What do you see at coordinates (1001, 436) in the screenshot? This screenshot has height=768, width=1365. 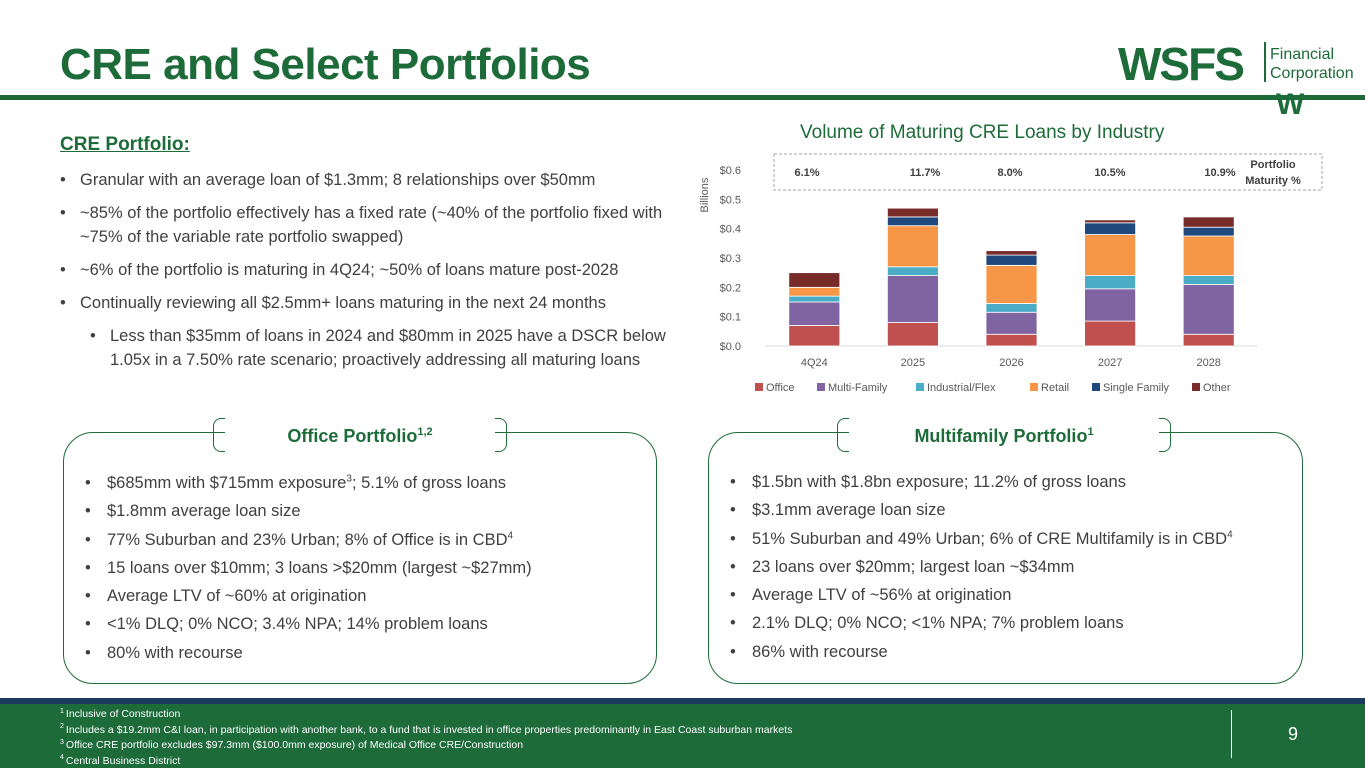 I see `multifamily-label-text: Multifamily Portfolio` at bounding box center [1001, 436].